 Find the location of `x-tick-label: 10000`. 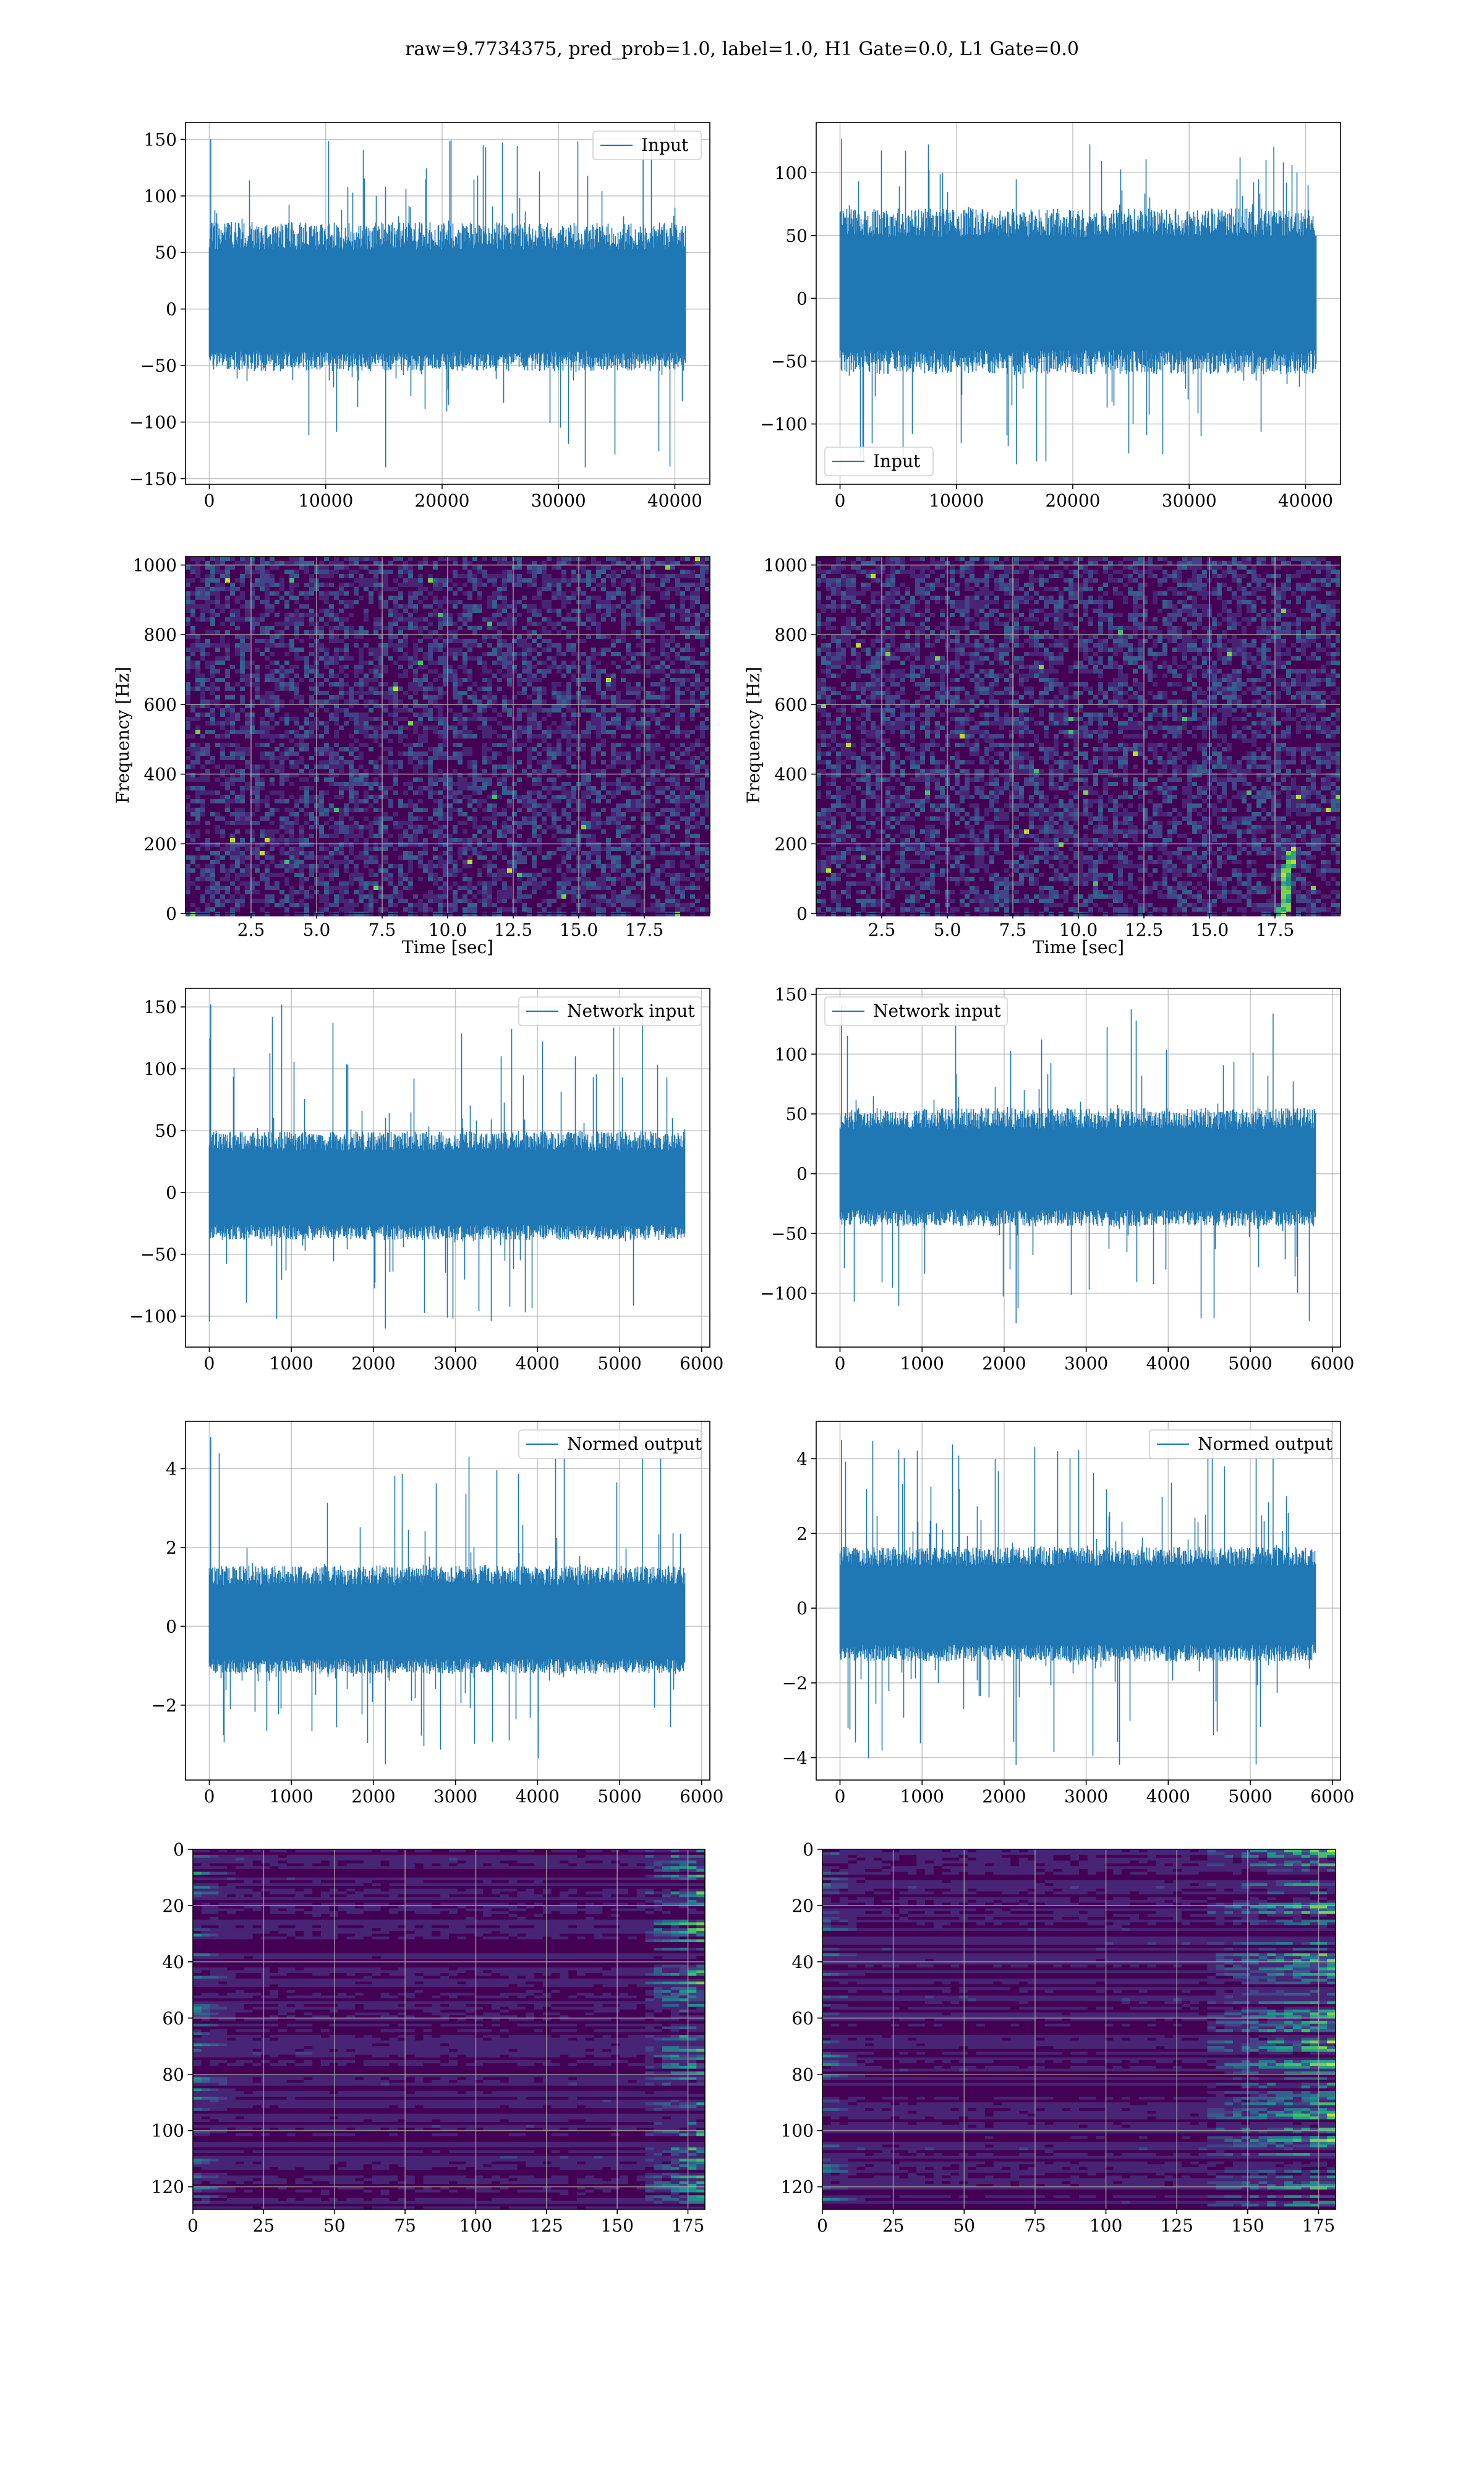

x-tick-label: 10000 is located at coordinates (325, 500).